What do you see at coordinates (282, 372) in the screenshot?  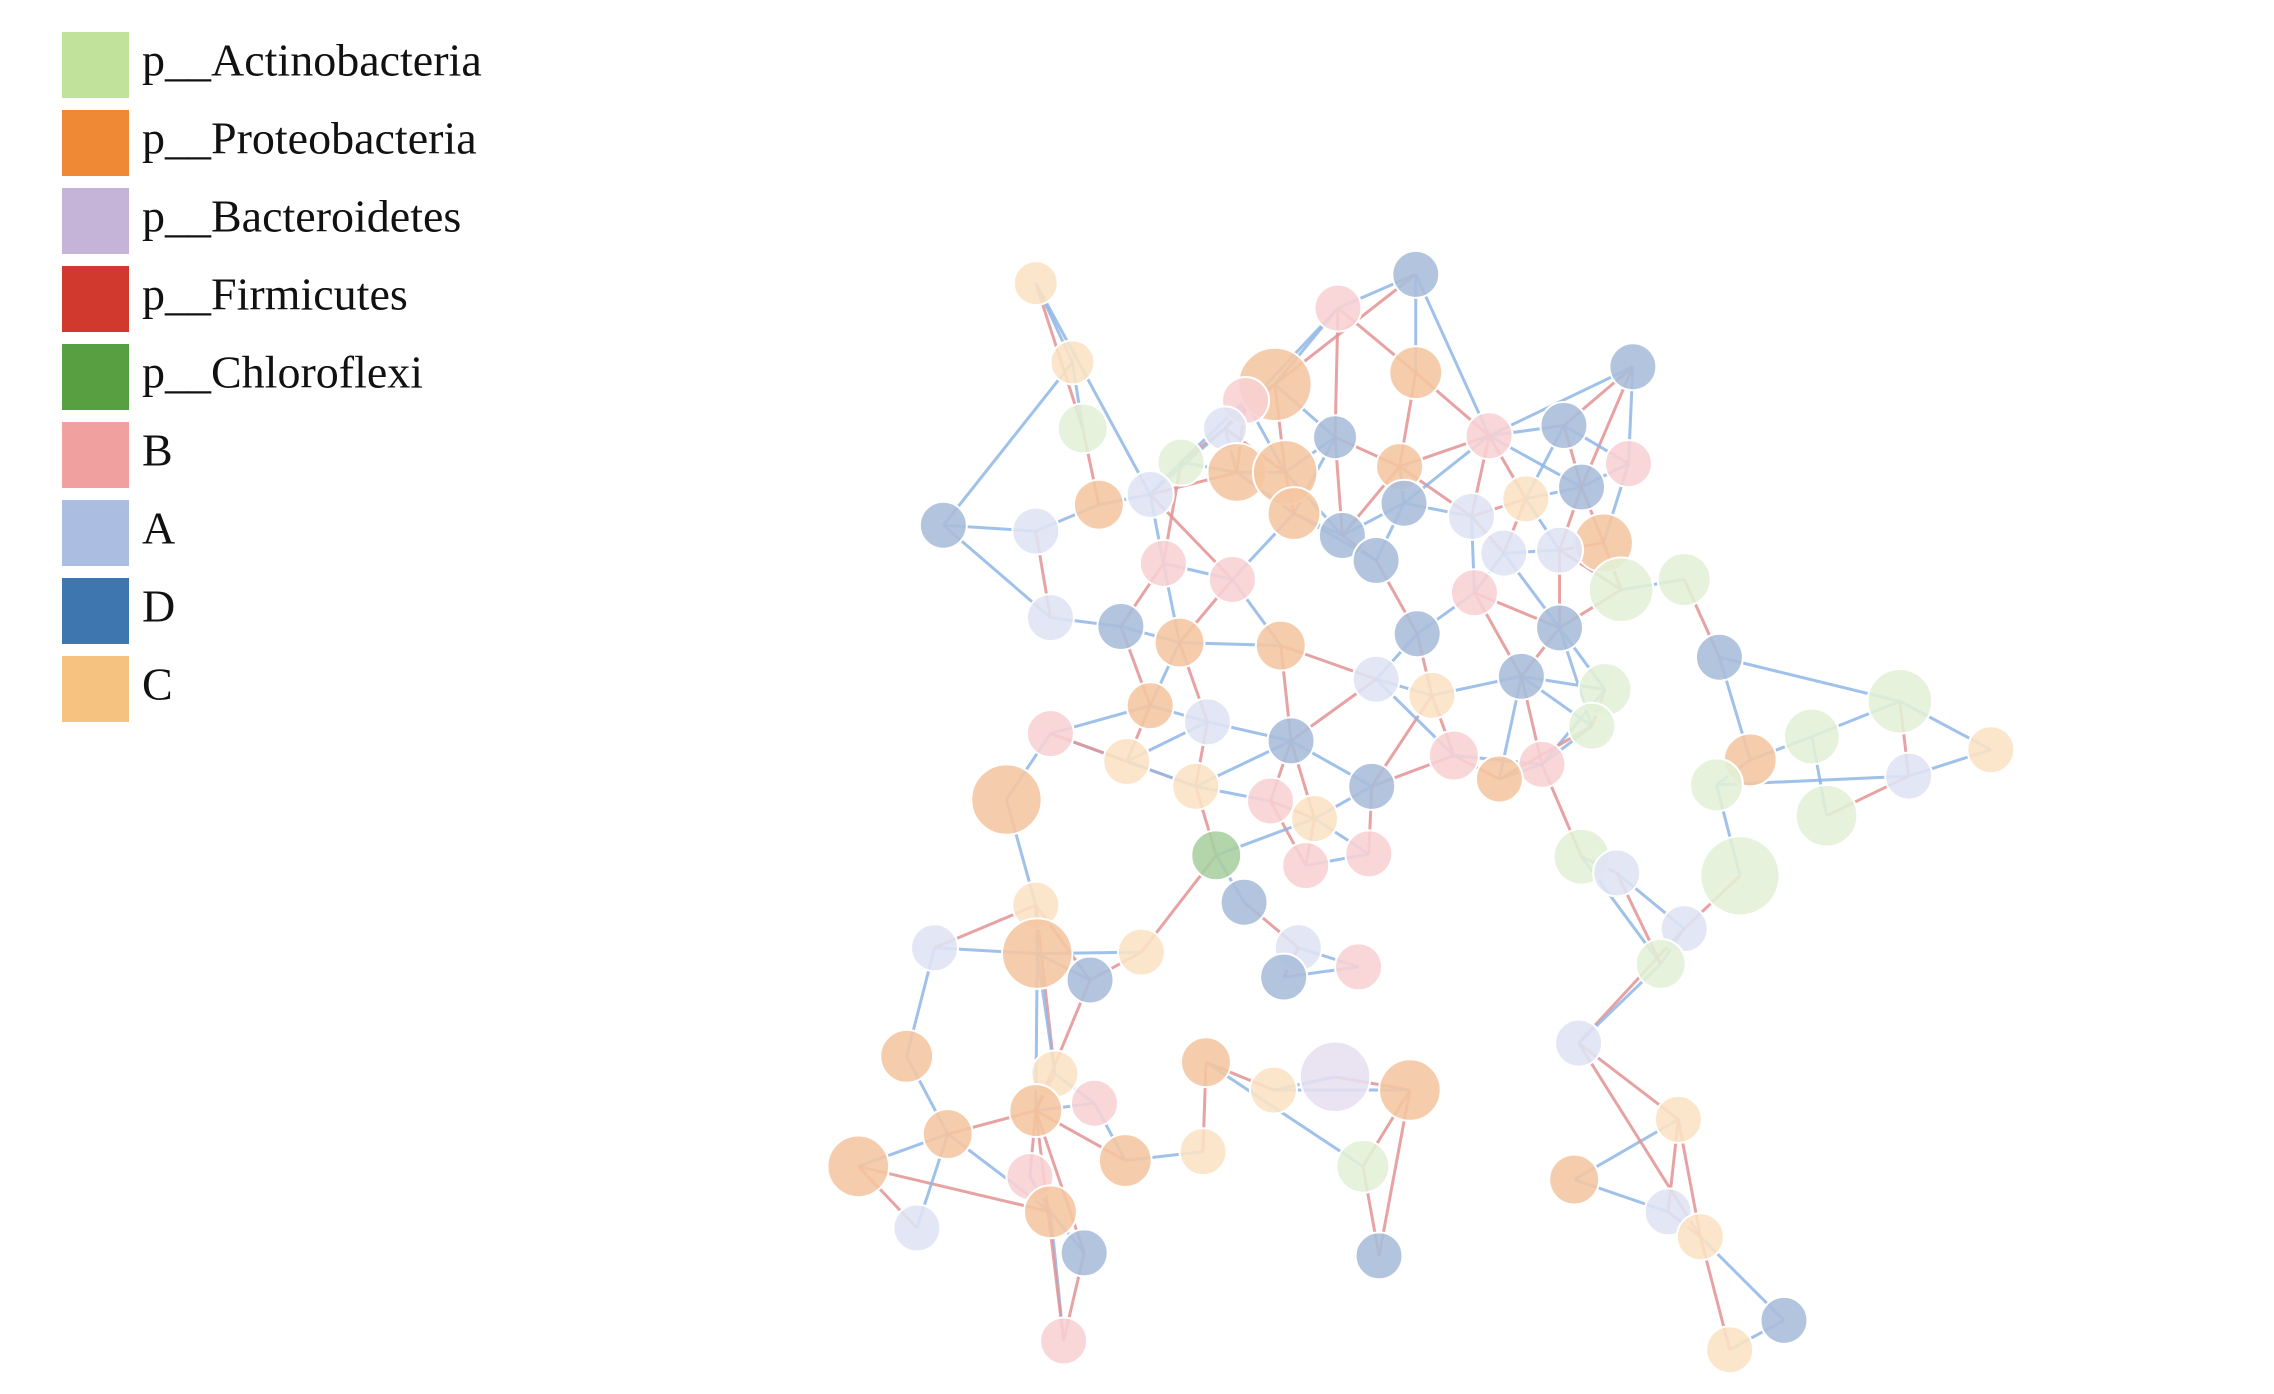 I see `legend-label: p__Chloroflexi` at bounding box center [282, 372].